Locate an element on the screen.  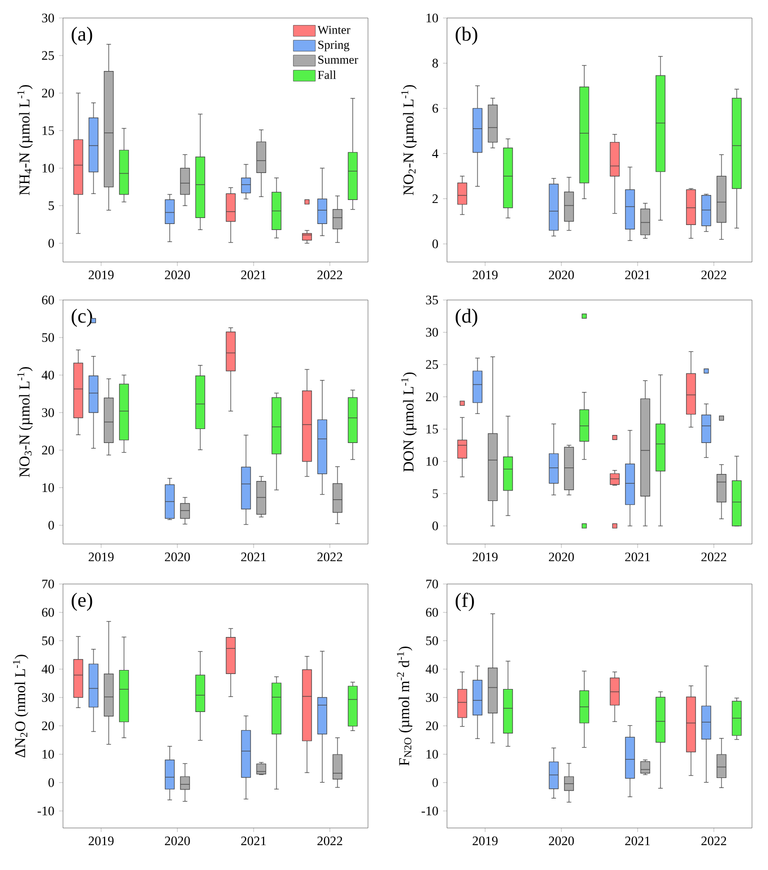
legend-label: Spring is located at coordinates (334, 46).